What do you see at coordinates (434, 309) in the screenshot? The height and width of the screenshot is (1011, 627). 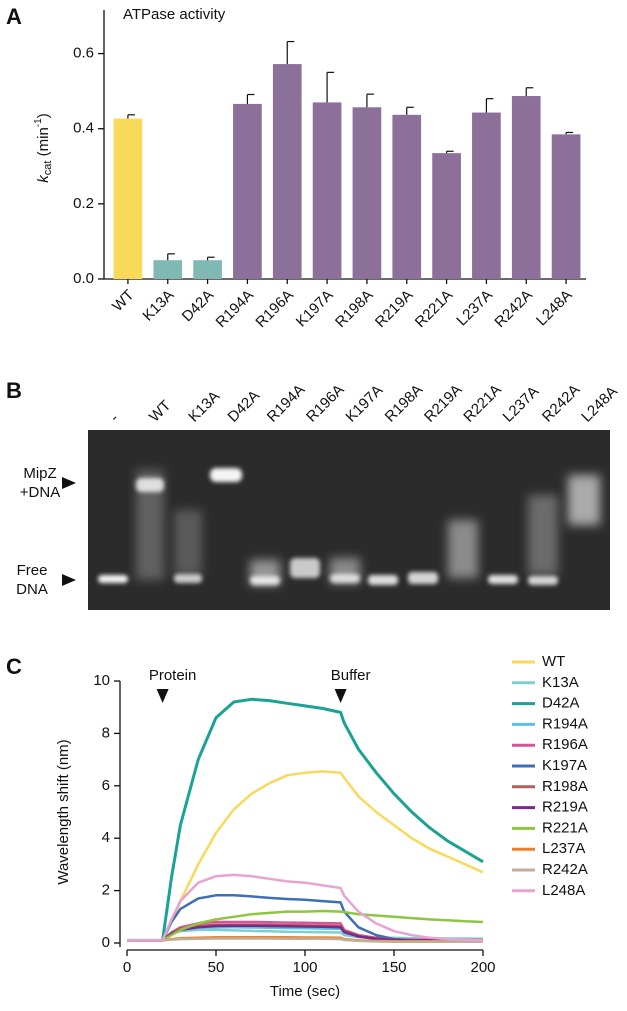 I see `x-tick-label: R221A` at bounding box center [434, 309].